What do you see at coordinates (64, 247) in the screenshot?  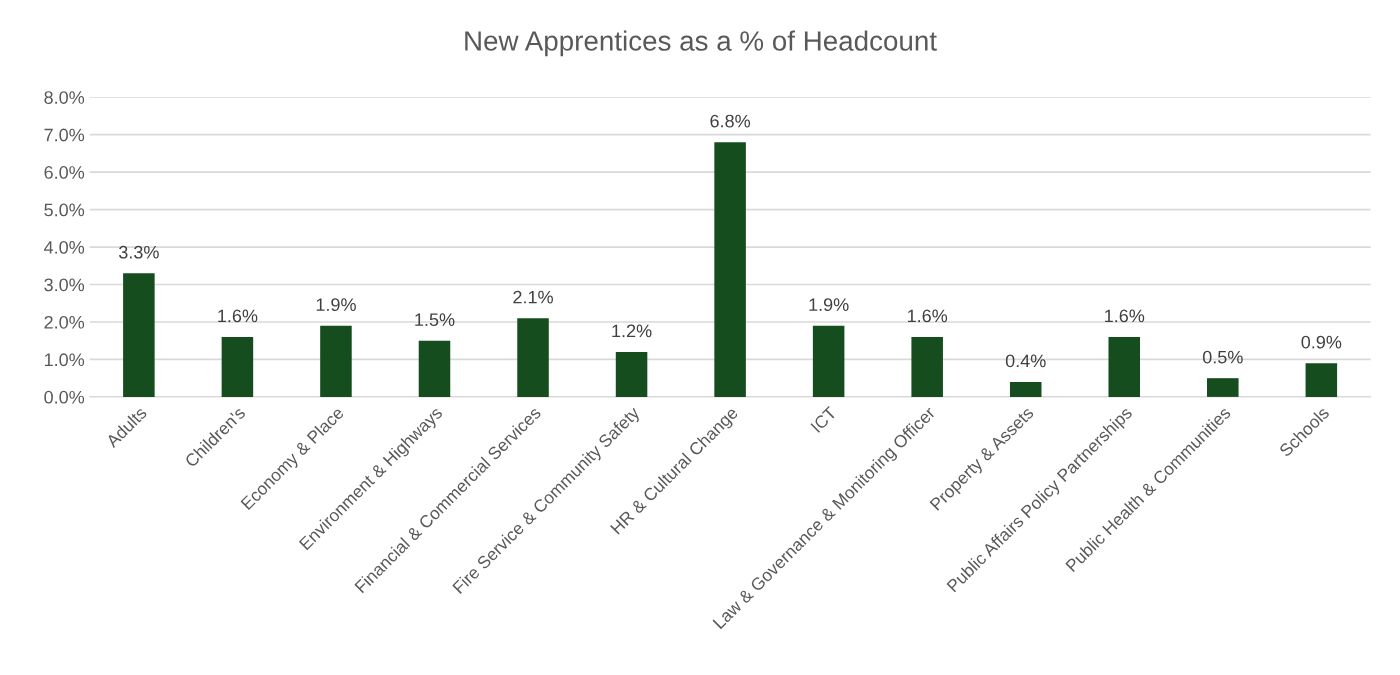 I see `y-tick-label: 4.0%` at bounding box center [64, 247].